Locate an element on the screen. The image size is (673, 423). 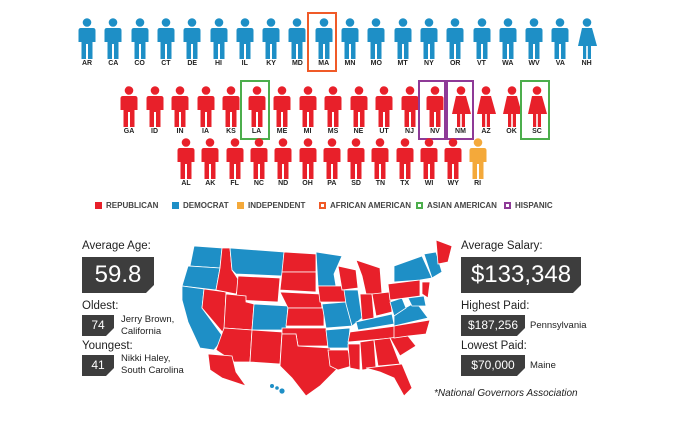
state-label: IA is located at coordinates (205, 131).